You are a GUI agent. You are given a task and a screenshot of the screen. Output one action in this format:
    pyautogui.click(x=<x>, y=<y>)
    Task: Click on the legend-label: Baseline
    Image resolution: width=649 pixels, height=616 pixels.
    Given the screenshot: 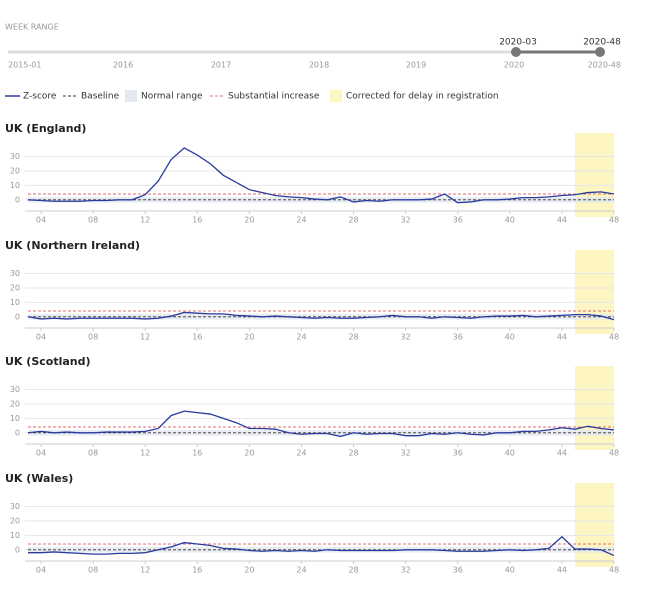 What is the action you would take?
    pyautogui.click(x=100, y=97)
    